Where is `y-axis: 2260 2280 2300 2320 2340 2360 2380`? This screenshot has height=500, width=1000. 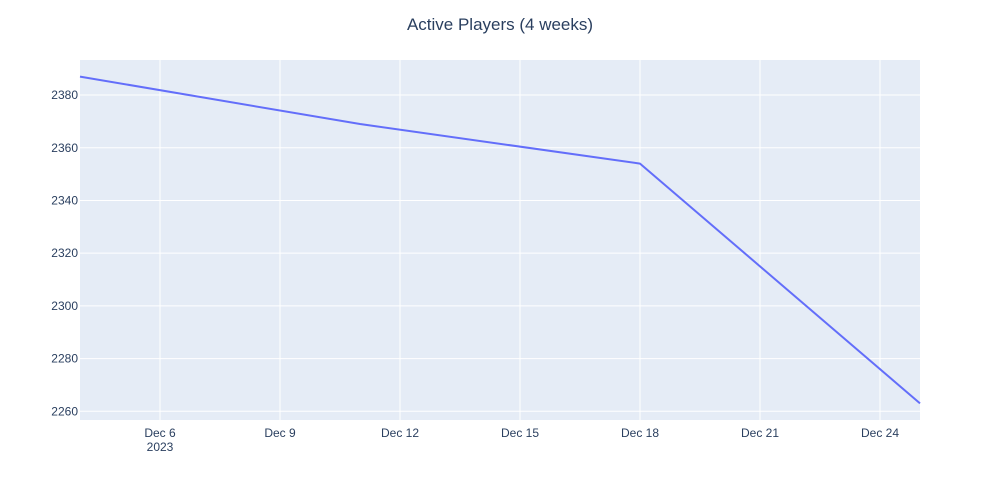
y-axis: 2260 2280 2300 2320 2340 2360 2380 is located at coordinates (64, 253).